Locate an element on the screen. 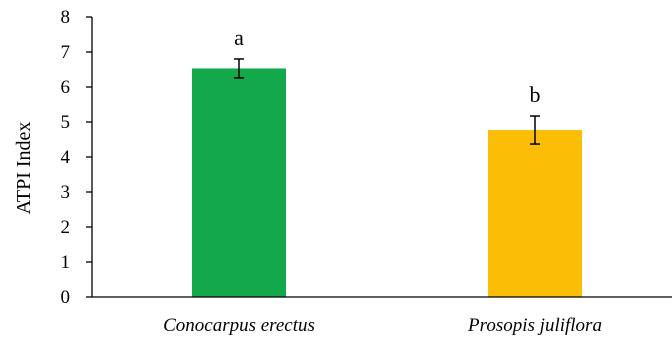  y-tick-label: 7 is located at coordinates (66, 52).